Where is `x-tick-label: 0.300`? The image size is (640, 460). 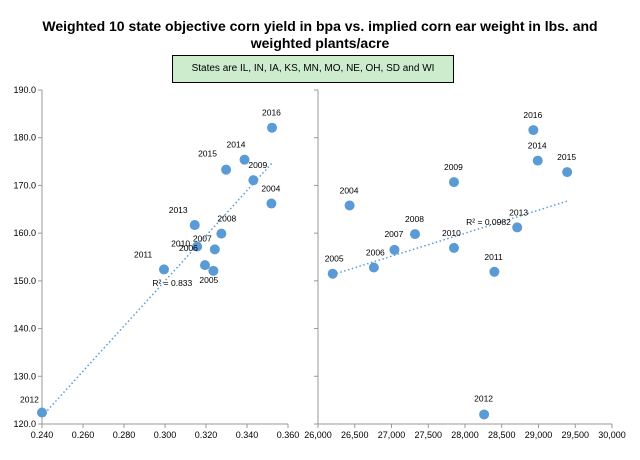 x-tick-label: 0.300 is located at coordinates (165, 435).